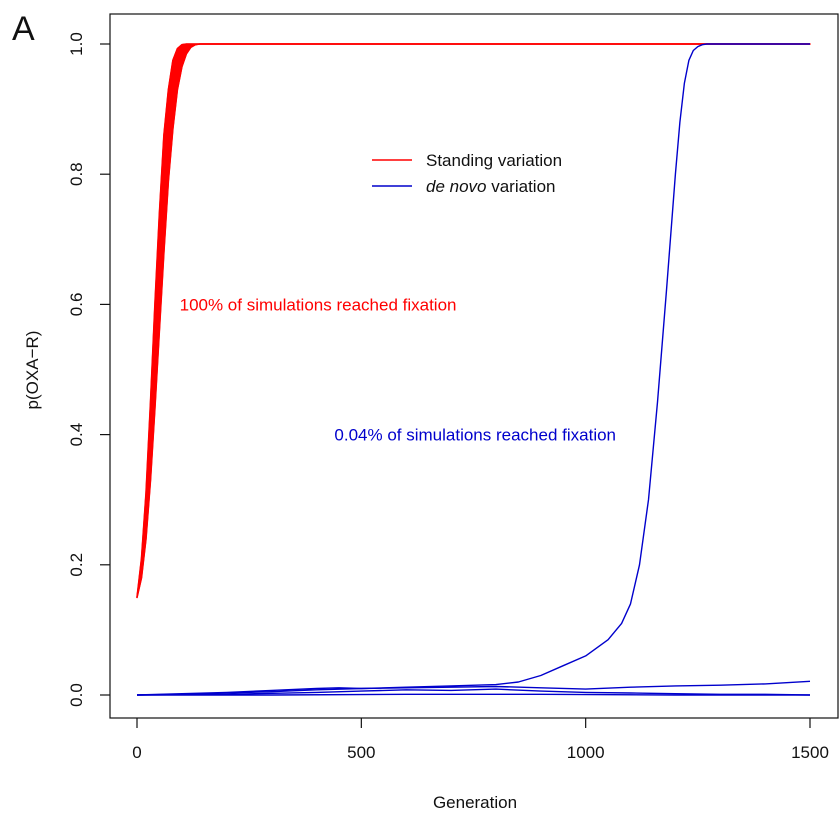 The width and height of the screenshot is (839, 820). Describe the element at coordinates (810, 752) in the screenshot. I see `x-tick-label: 1500` at that location.